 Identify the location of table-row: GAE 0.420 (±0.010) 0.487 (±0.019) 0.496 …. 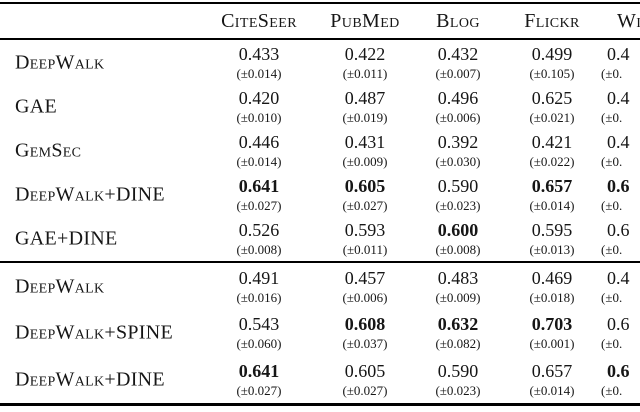
(320, 107).